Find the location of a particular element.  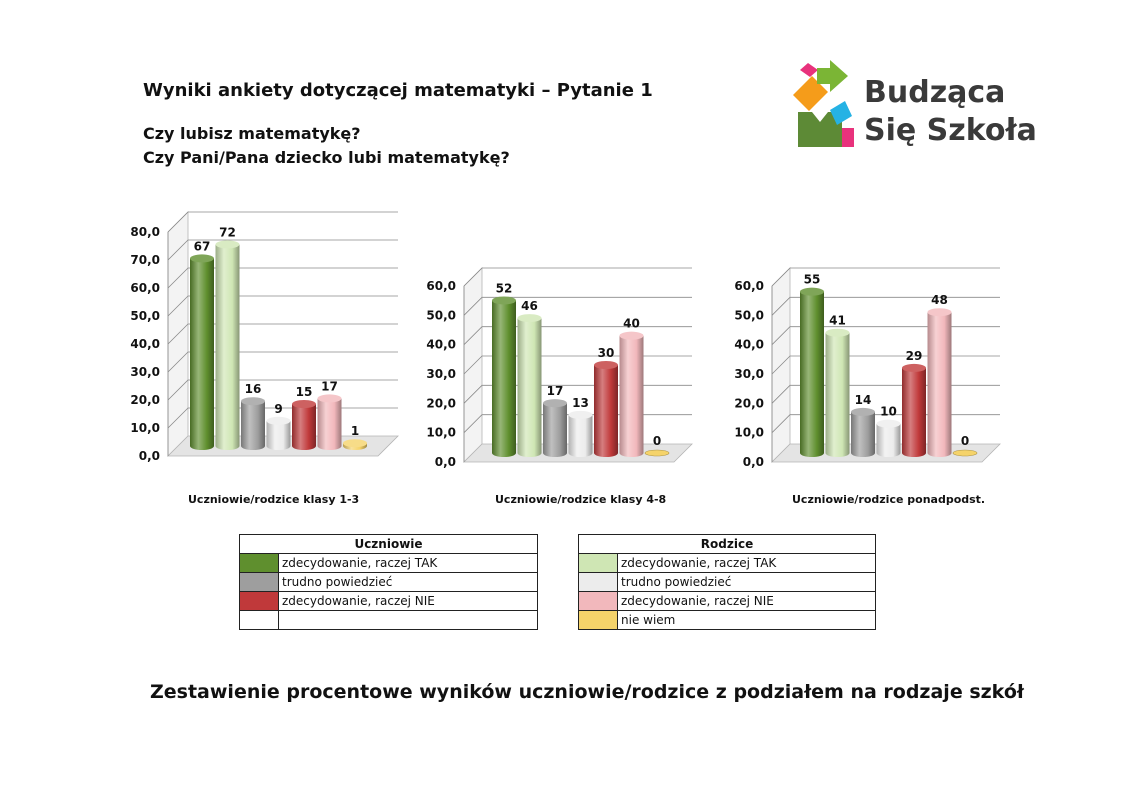

legend-swatch-r-trudno is located at coordinates (598, 582).